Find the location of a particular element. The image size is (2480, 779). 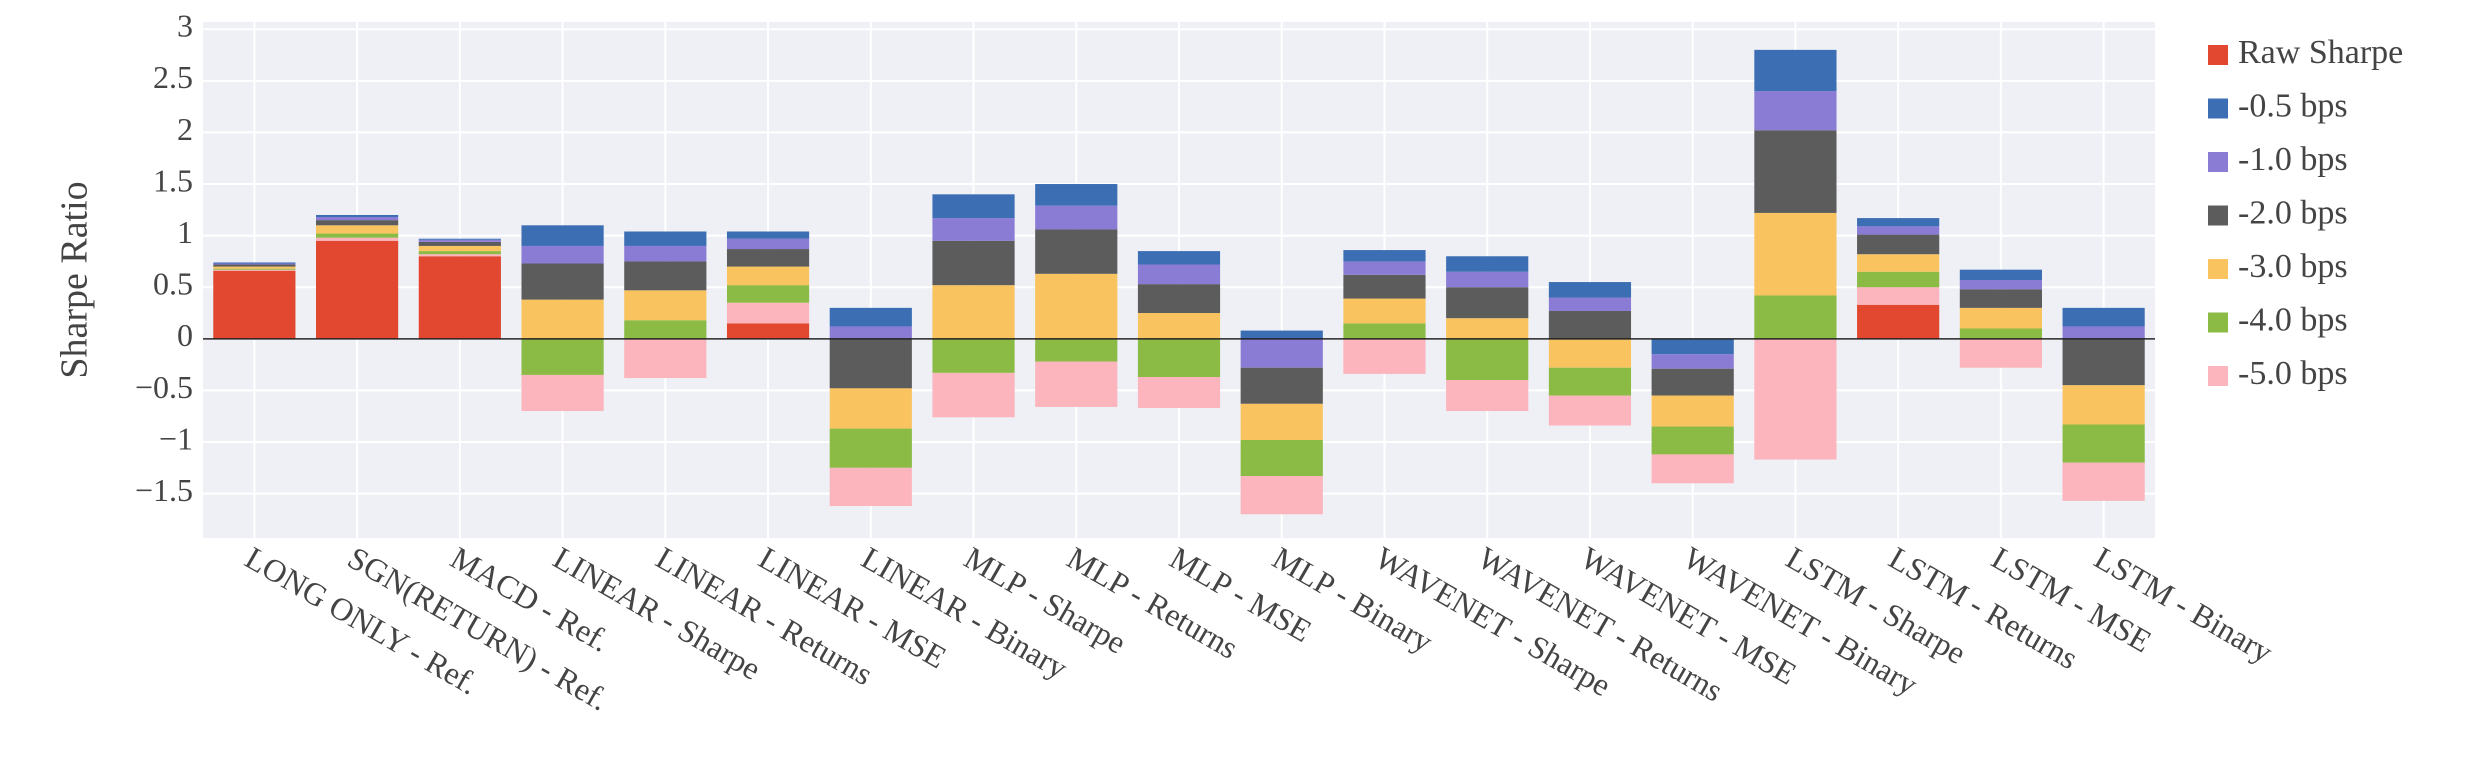

legend-label: -3.0 bps is located at coordinates (2293, 266).